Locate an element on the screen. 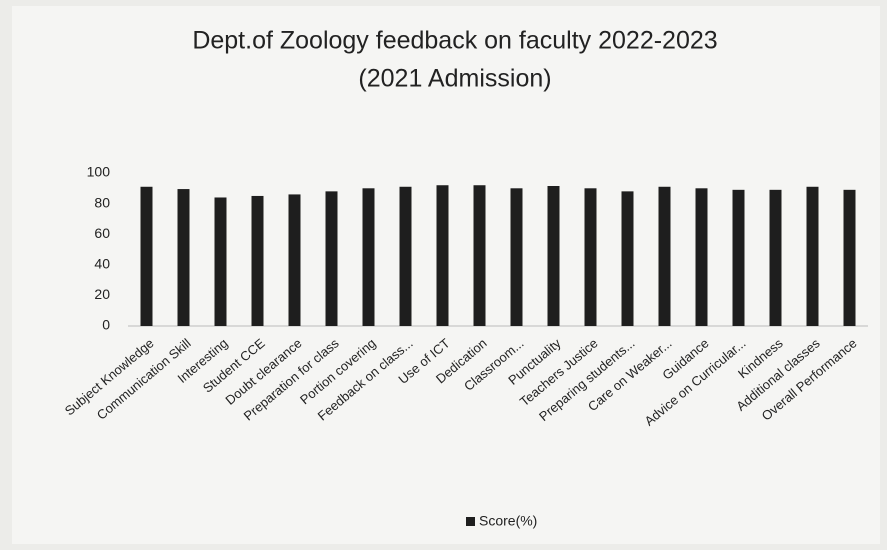  y-tick-label: 80 is located at coordinates (102, 202).